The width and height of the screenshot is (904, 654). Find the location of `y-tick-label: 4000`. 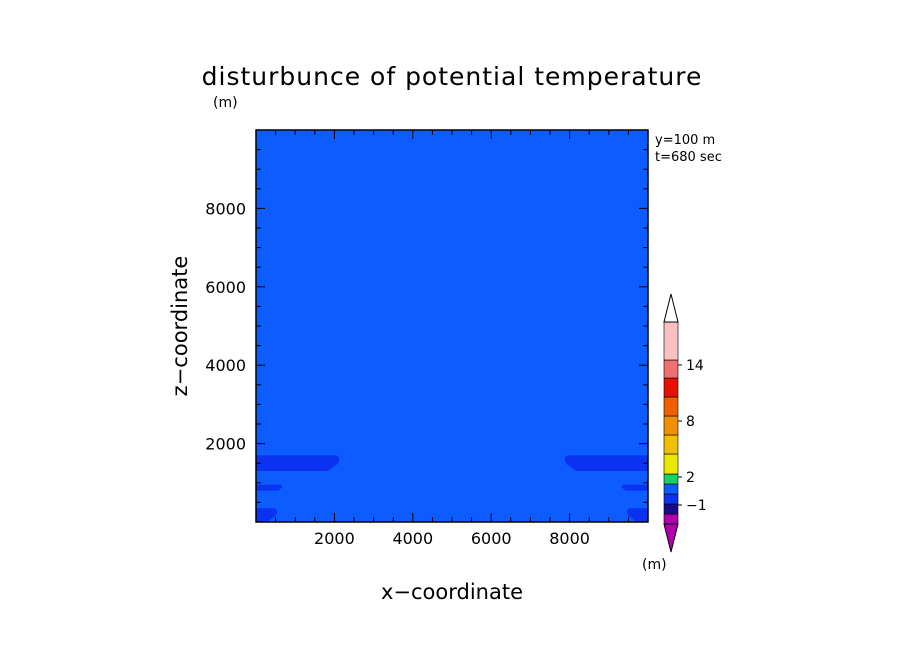

y-tick-label: 4000 is located at coordinates (225, 365).